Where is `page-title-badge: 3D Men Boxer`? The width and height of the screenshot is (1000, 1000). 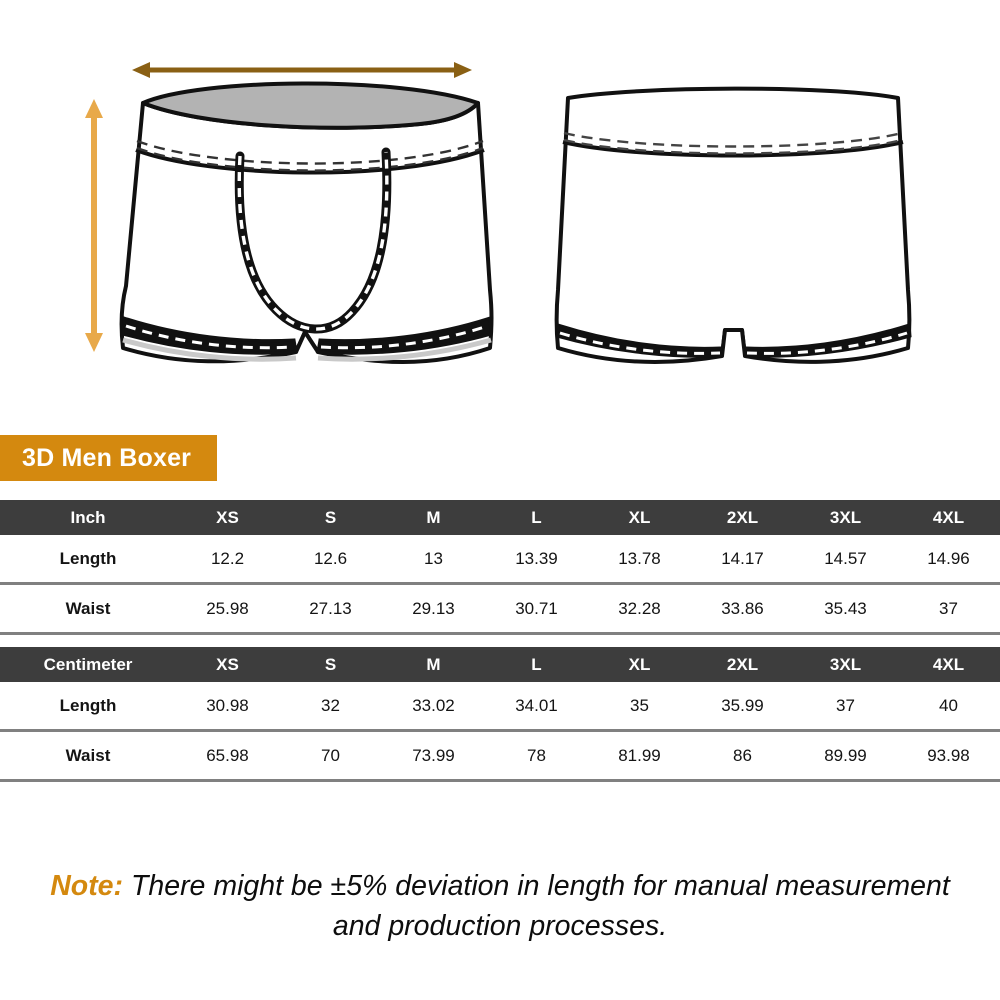 page-title-badge: 3D Men Boxer is located at coordinates (109, 458).